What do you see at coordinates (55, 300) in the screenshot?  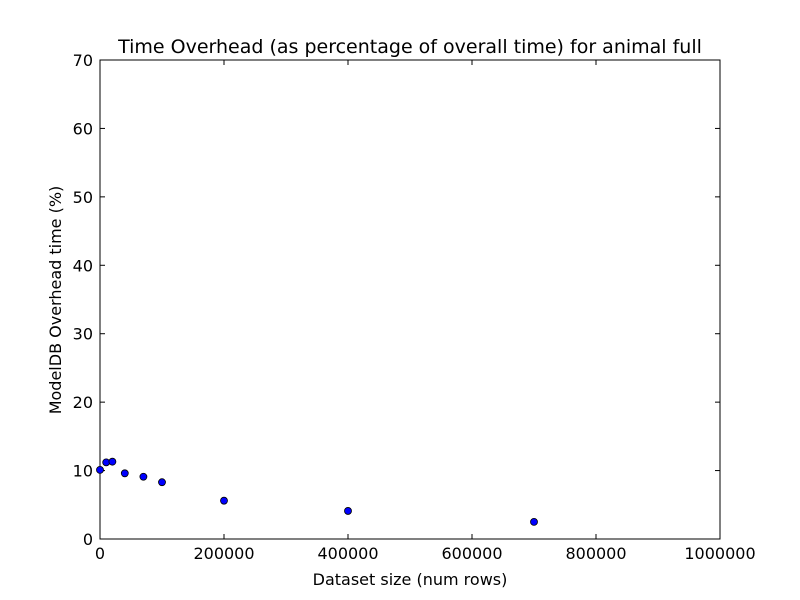 I see `y-axis-label: ModelDB Overhead time (%)` at bounding box center [55, 300].